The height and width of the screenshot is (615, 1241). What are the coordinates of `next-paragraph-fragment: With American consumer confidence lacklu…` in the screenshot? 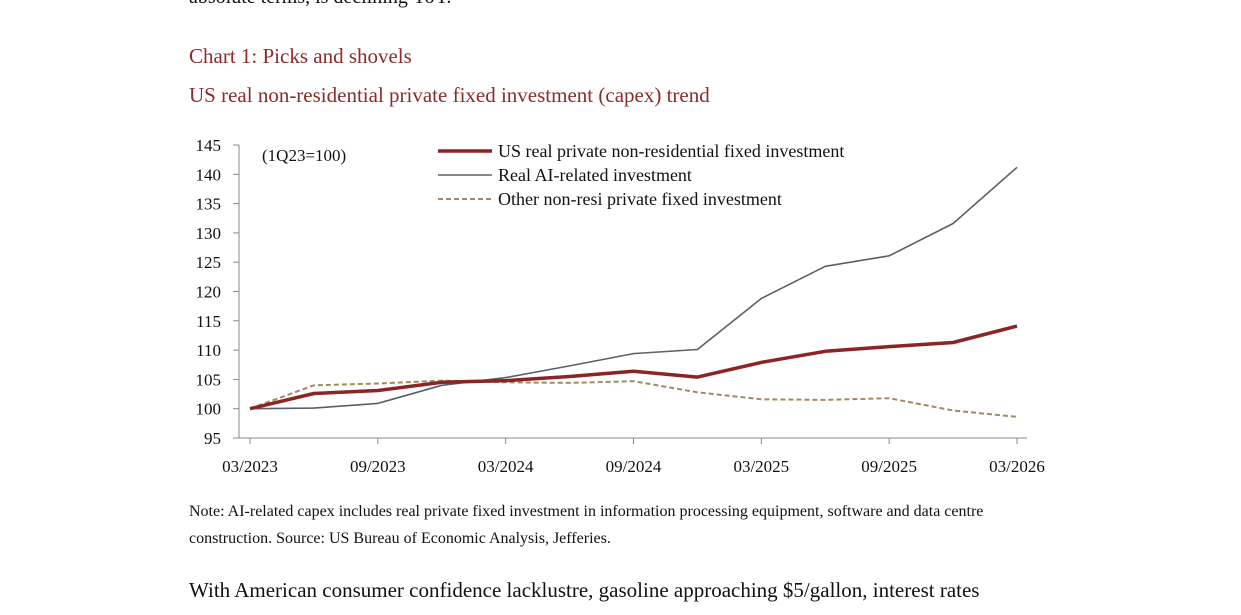 It's located at (584, 590).